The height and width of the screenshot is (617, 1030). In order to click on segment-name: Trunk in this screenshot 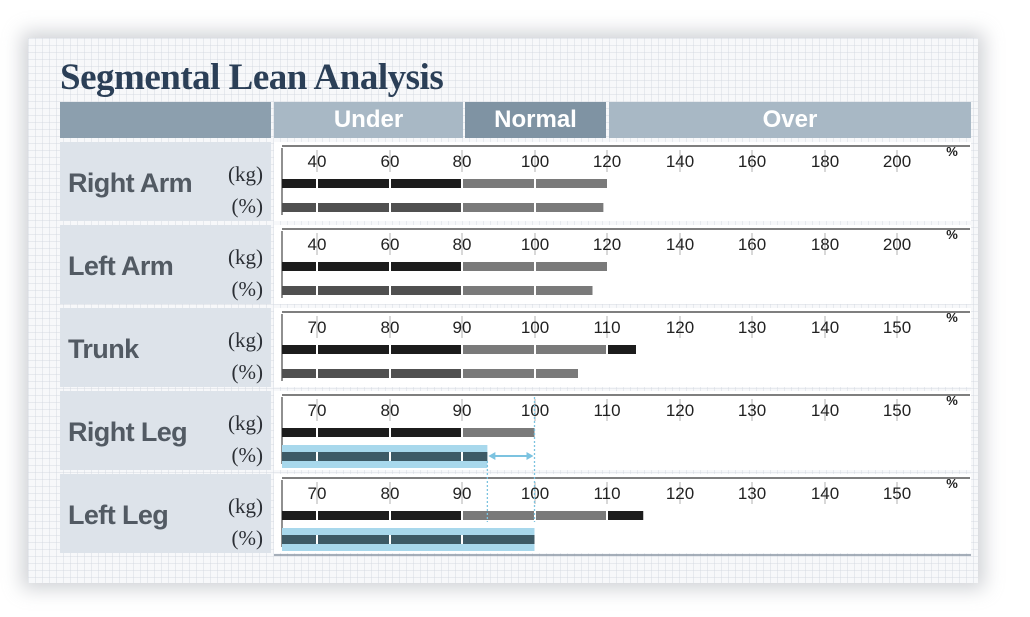, I will do `click(103, 349)`.